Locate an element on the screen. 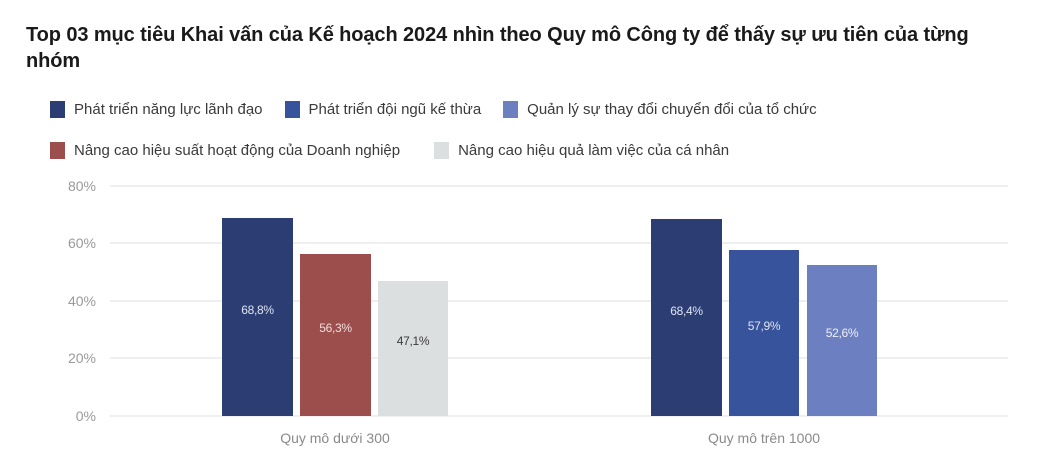 The image size is (1046, 472). bar: 57,9% is located at coordinates (764, 332).